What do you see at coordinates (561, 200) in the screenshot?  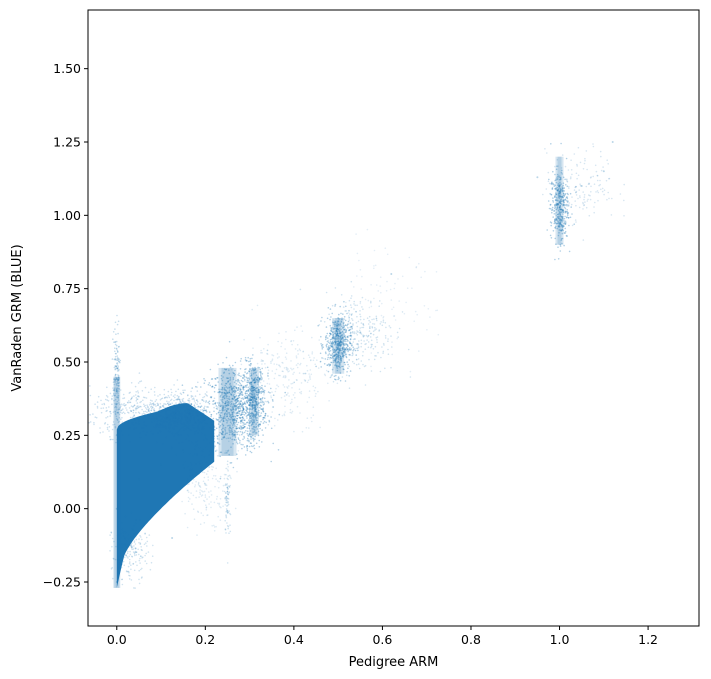 I see `cluster-x100` at bounding box center [561, 200].